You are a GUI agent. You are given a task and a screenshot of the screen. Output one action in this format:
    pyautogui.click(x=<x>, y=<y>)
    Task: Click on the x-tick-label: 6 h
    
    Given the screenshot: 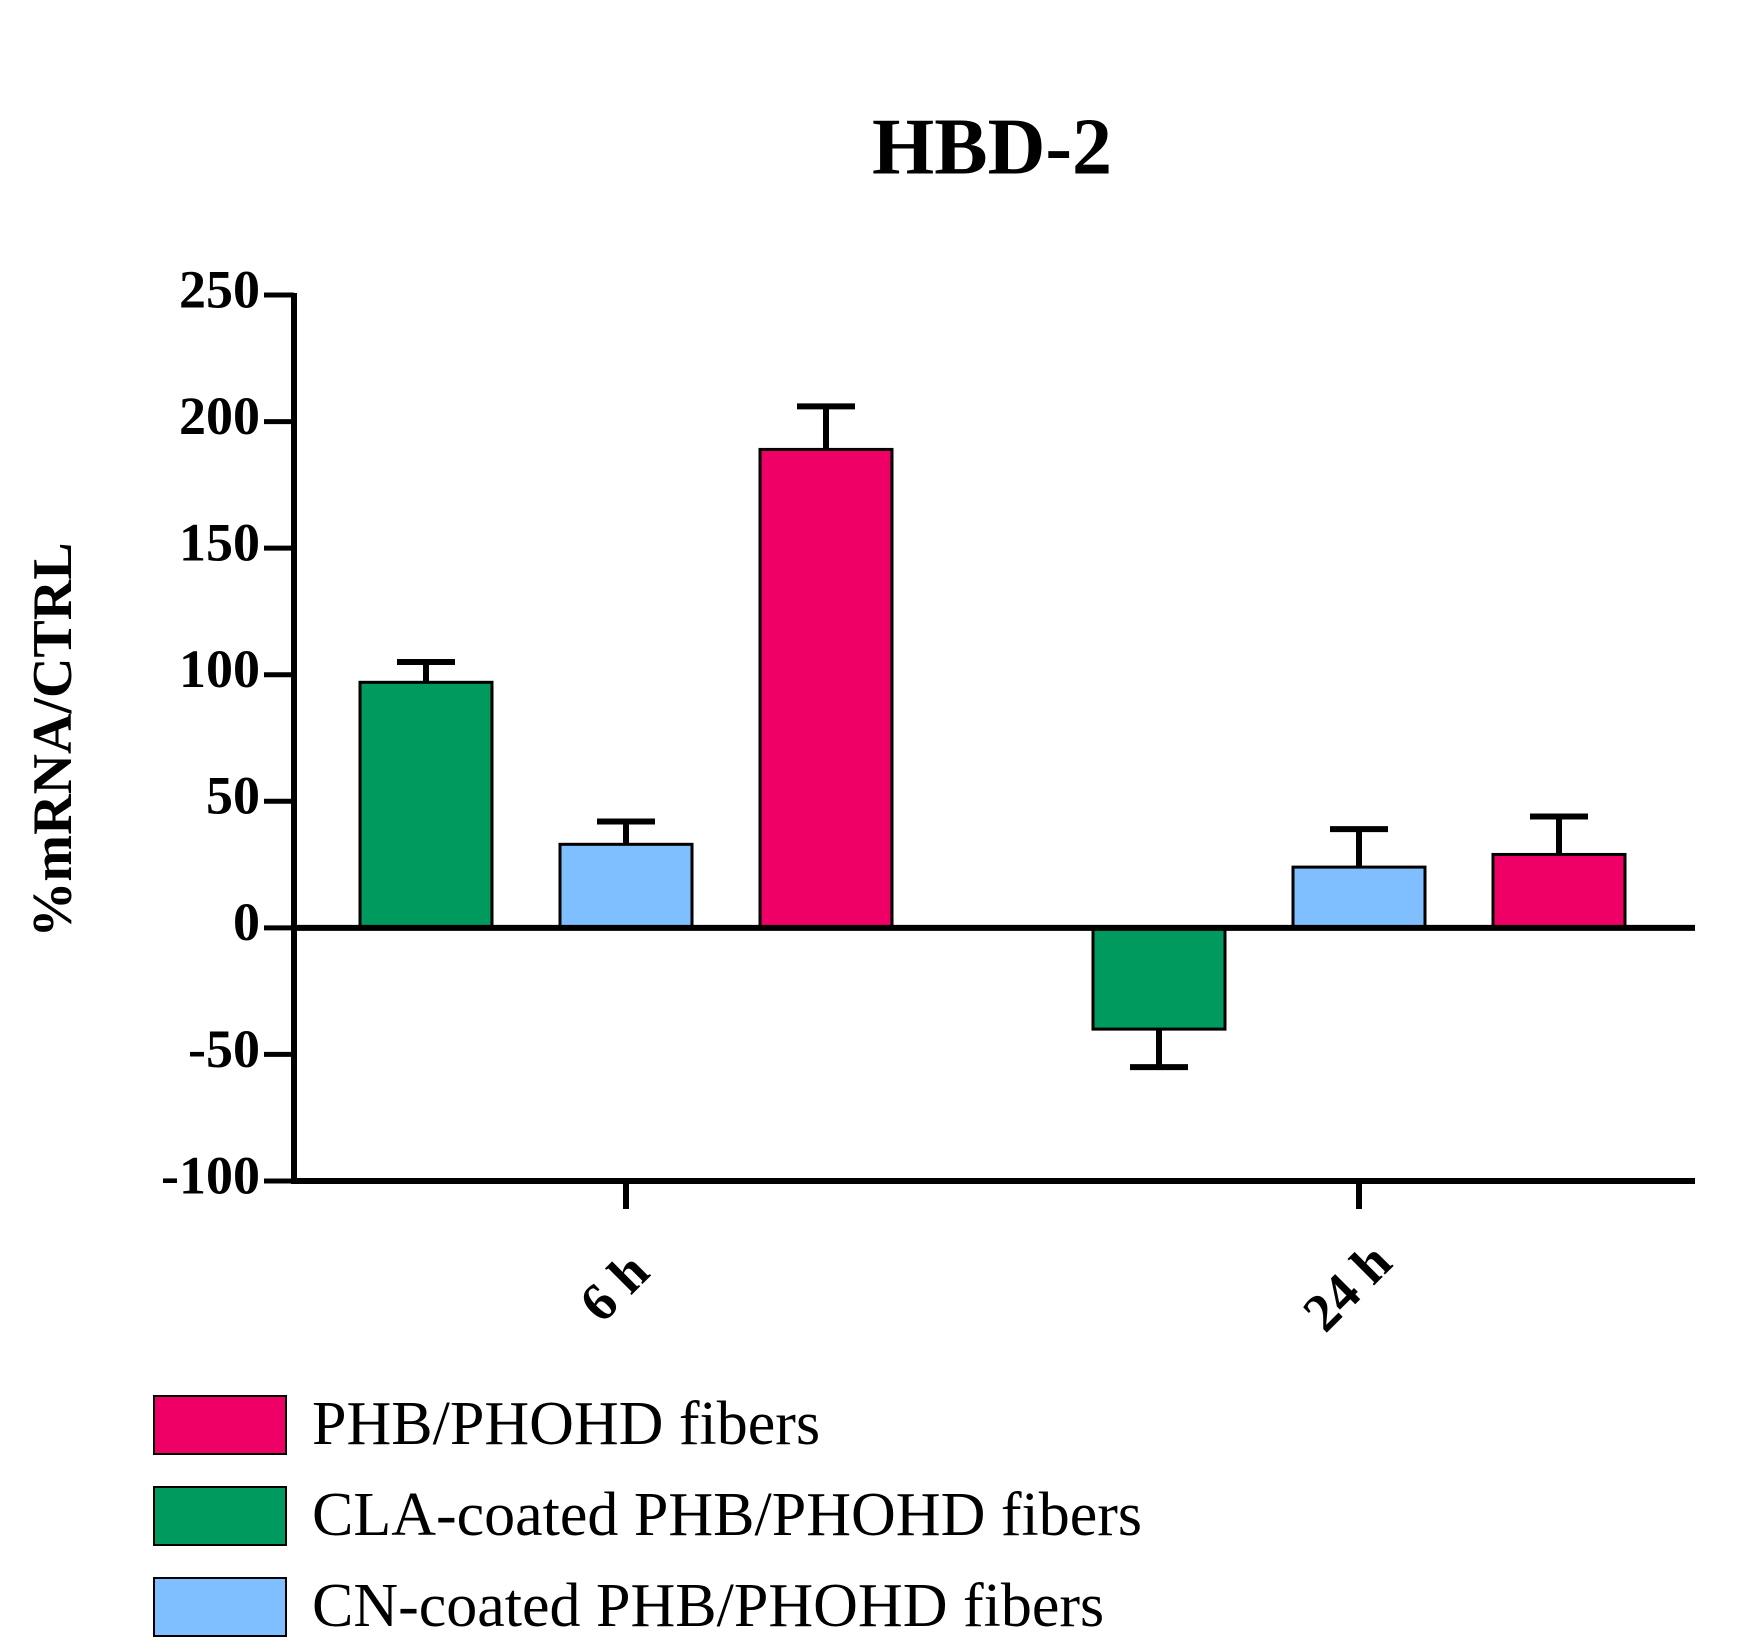 What is the action you would take?
    pyautogui.click(x=614, y=1287)
    